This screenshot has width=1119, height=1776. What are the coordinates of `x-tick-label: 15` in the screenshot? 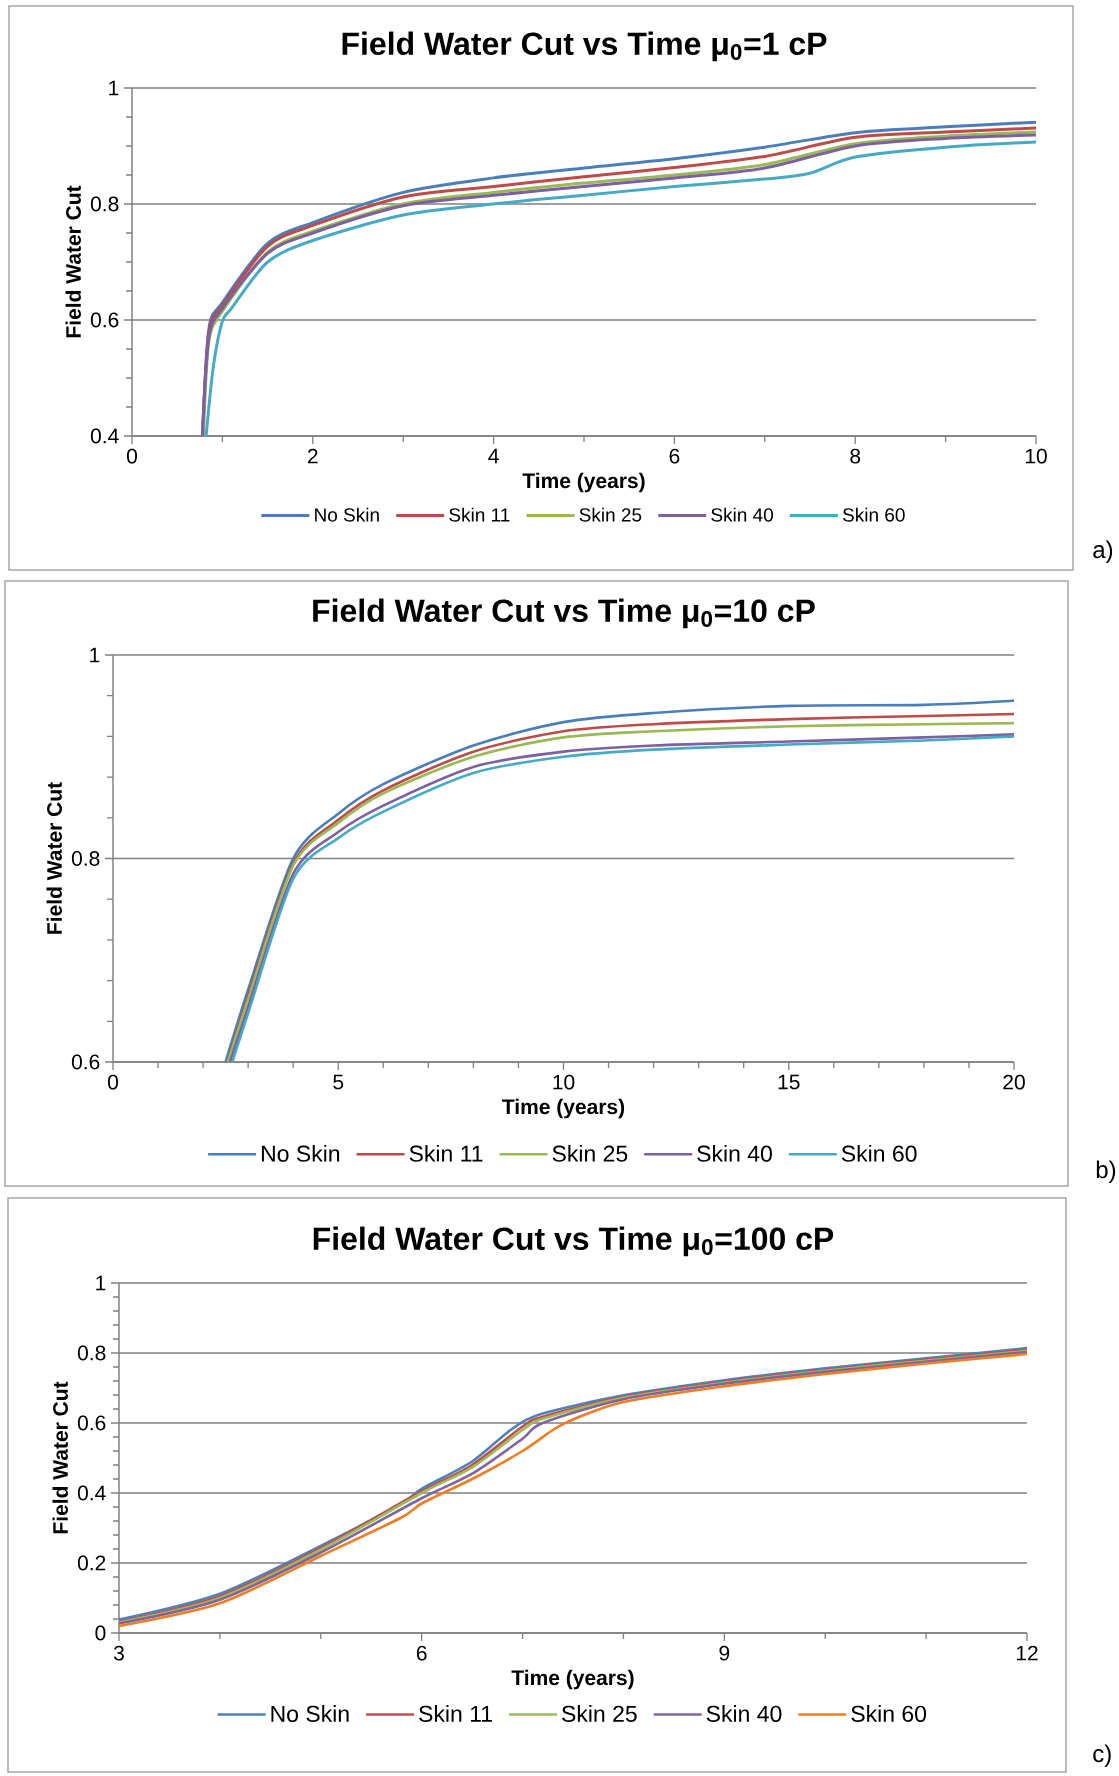 It's located at (789, 1082).